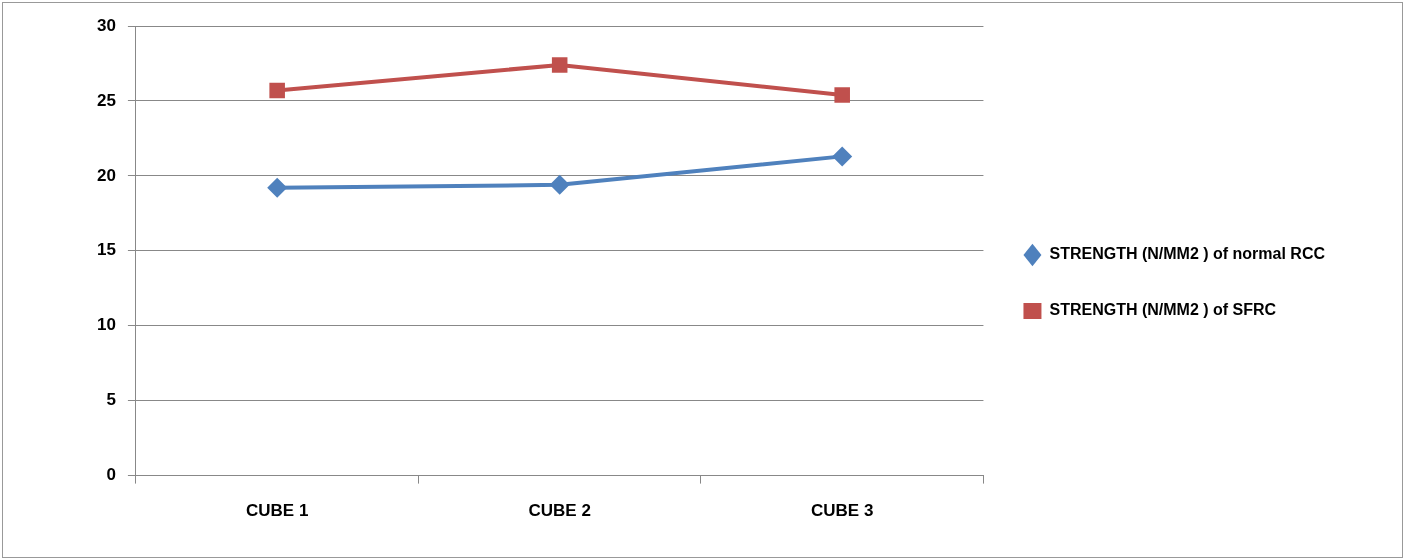 This screenshot has width=1405, height=560. Describe the element at coordinates (1187, 254) in the screenshot. I see `legend-label: STRENGTH (N/MM2 ) of normal RCC` at that location.